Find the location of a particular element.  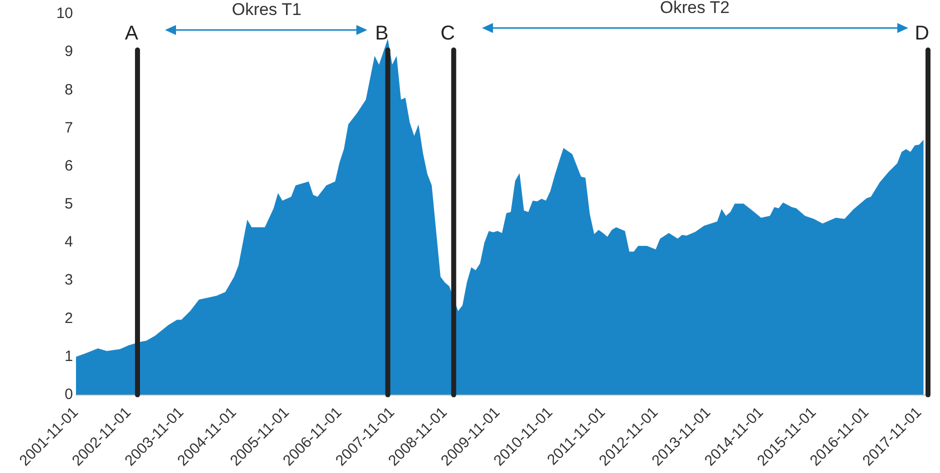

y-tick-label: 7 is located at coordinates (68, 127).